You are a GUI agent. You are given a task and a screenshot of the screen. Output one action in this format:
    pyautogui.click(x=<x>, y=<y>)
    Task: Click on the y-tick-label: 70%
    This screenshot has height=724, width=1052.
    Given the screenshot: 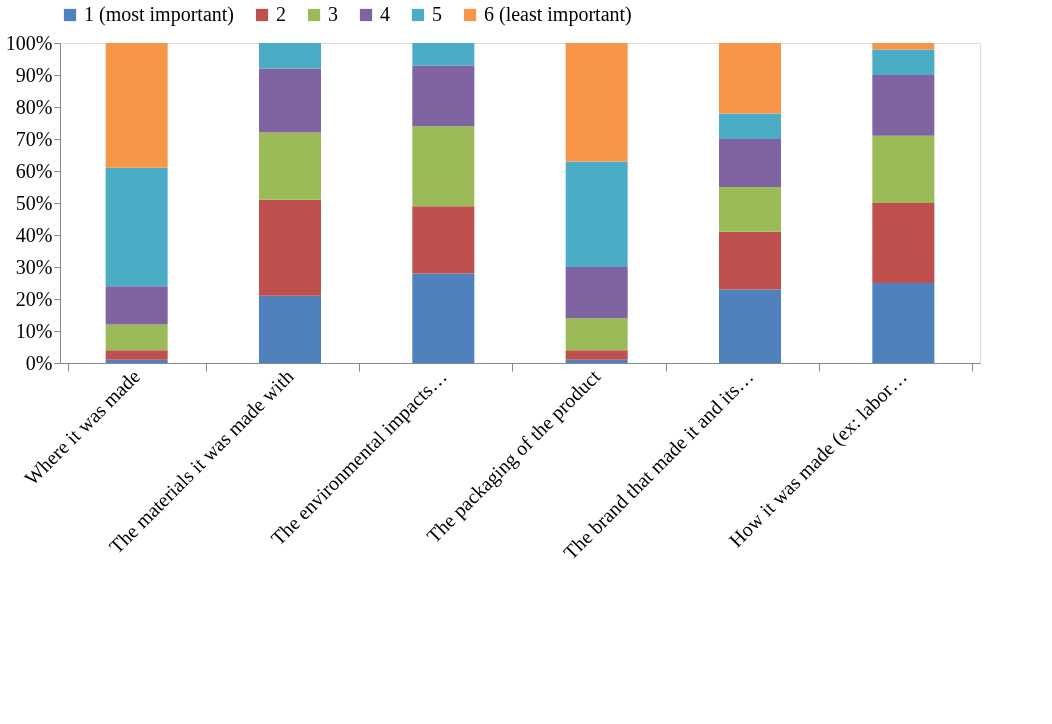 What is the action you would take?
    pyautogui.click(x=34, y=138)
    